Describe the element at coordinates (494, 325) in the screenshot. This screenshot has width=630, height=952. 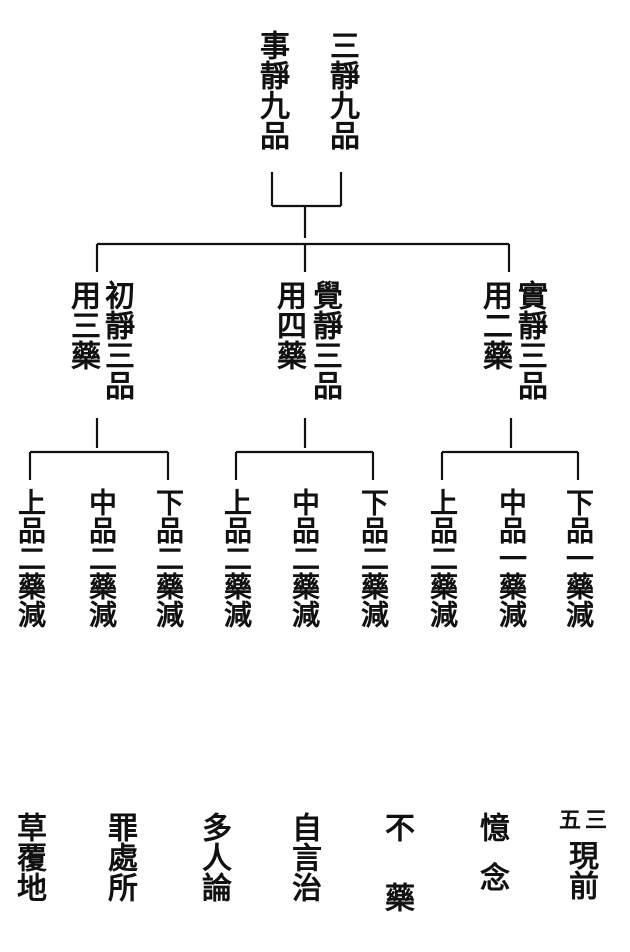
I see `branch3-side: 用二藥` at that location.